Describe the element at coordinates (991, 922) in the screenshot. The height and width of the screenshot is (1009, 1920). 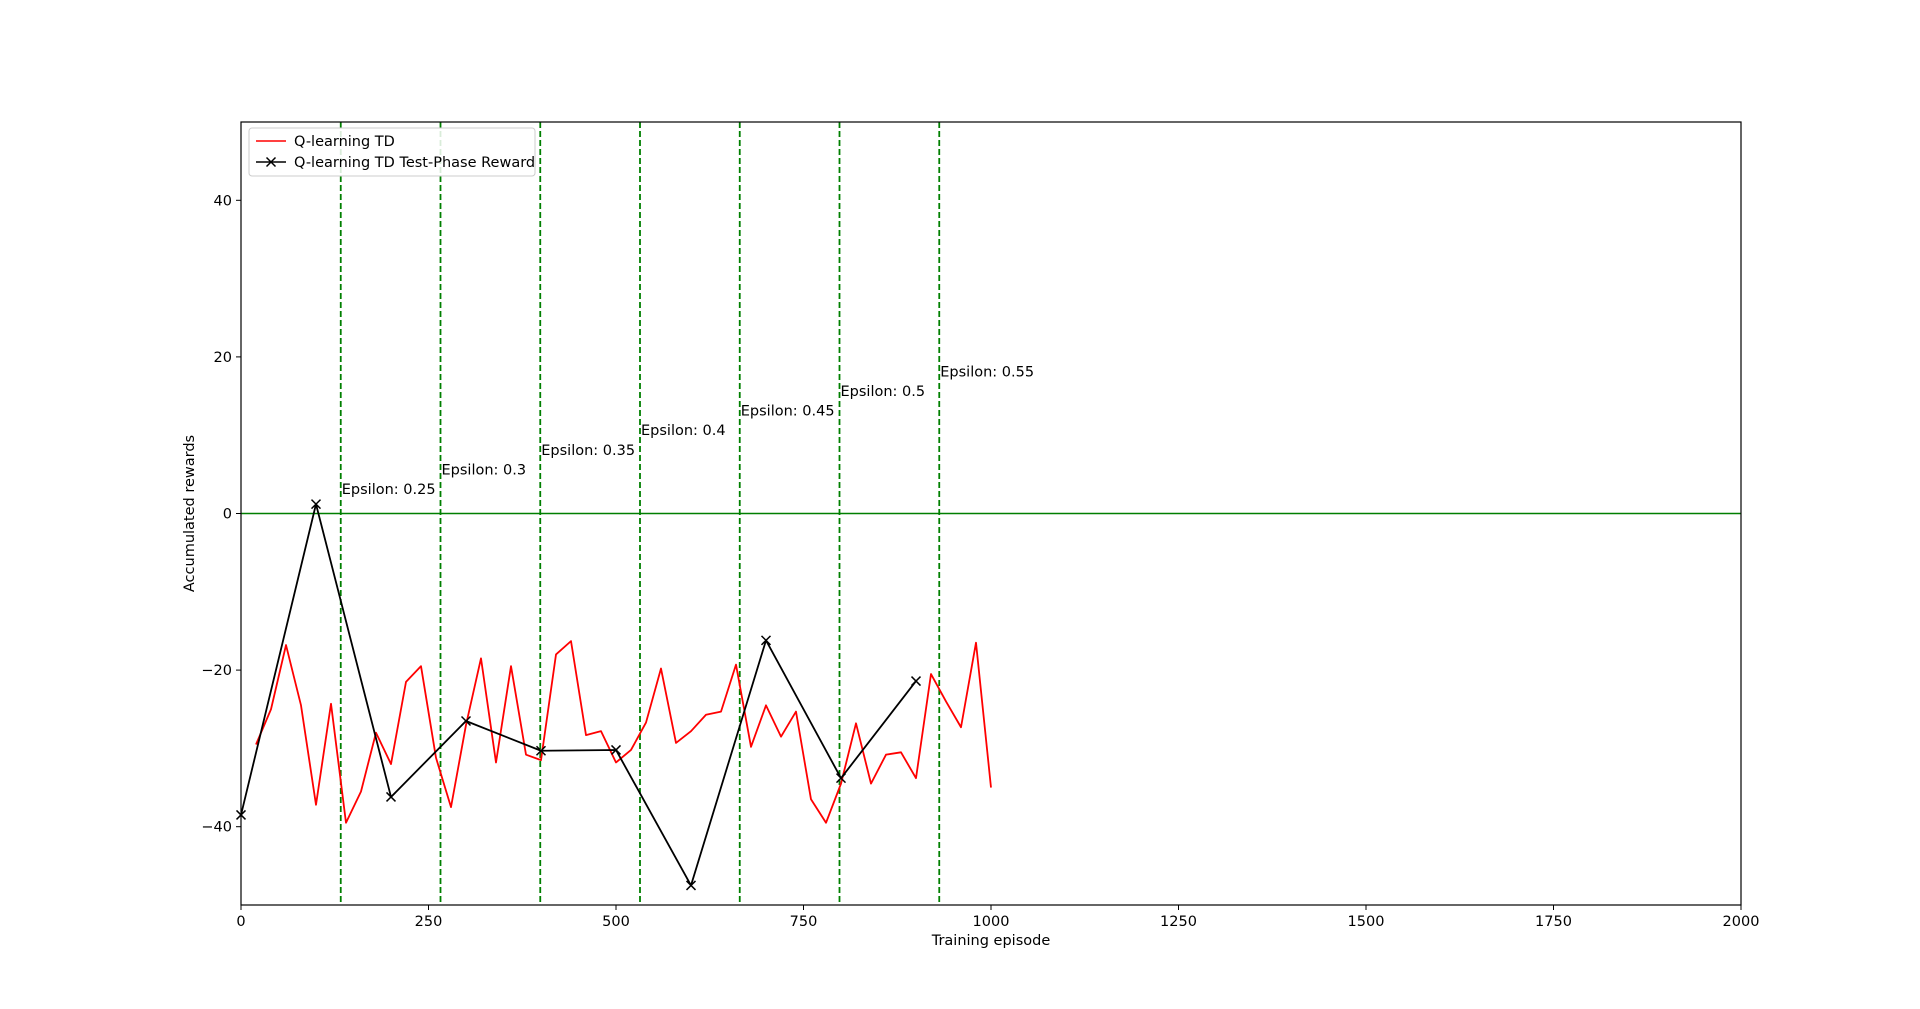
I see `x-tick-label: 1000` at that location.